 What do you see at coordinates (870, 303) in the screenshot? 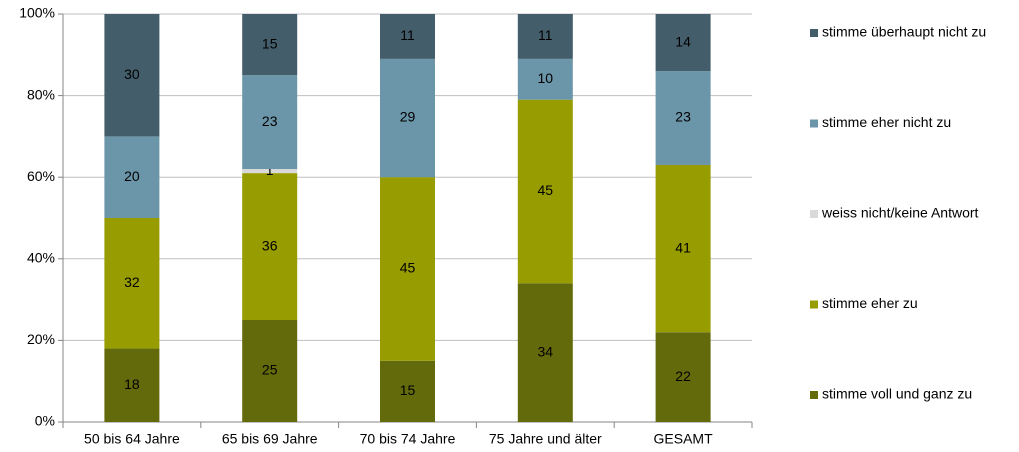
I see `legend-label: stimme eher zu` at bounding box center [870, 303].